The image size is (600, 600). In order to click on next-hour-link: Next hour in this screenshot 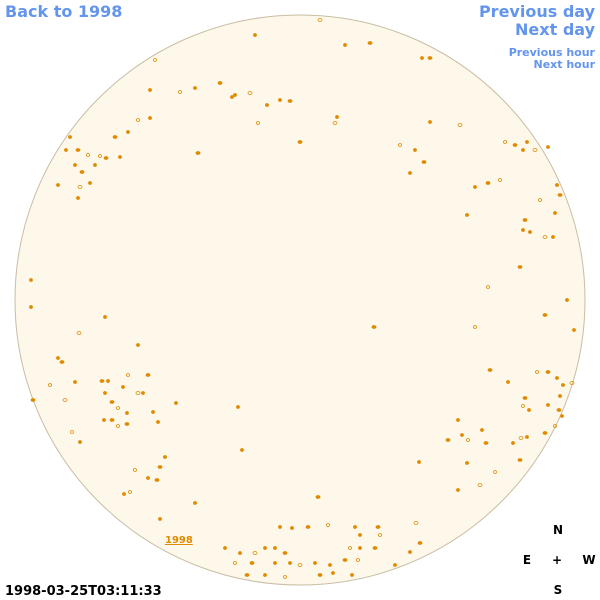, I will do `click(565, 64)`.